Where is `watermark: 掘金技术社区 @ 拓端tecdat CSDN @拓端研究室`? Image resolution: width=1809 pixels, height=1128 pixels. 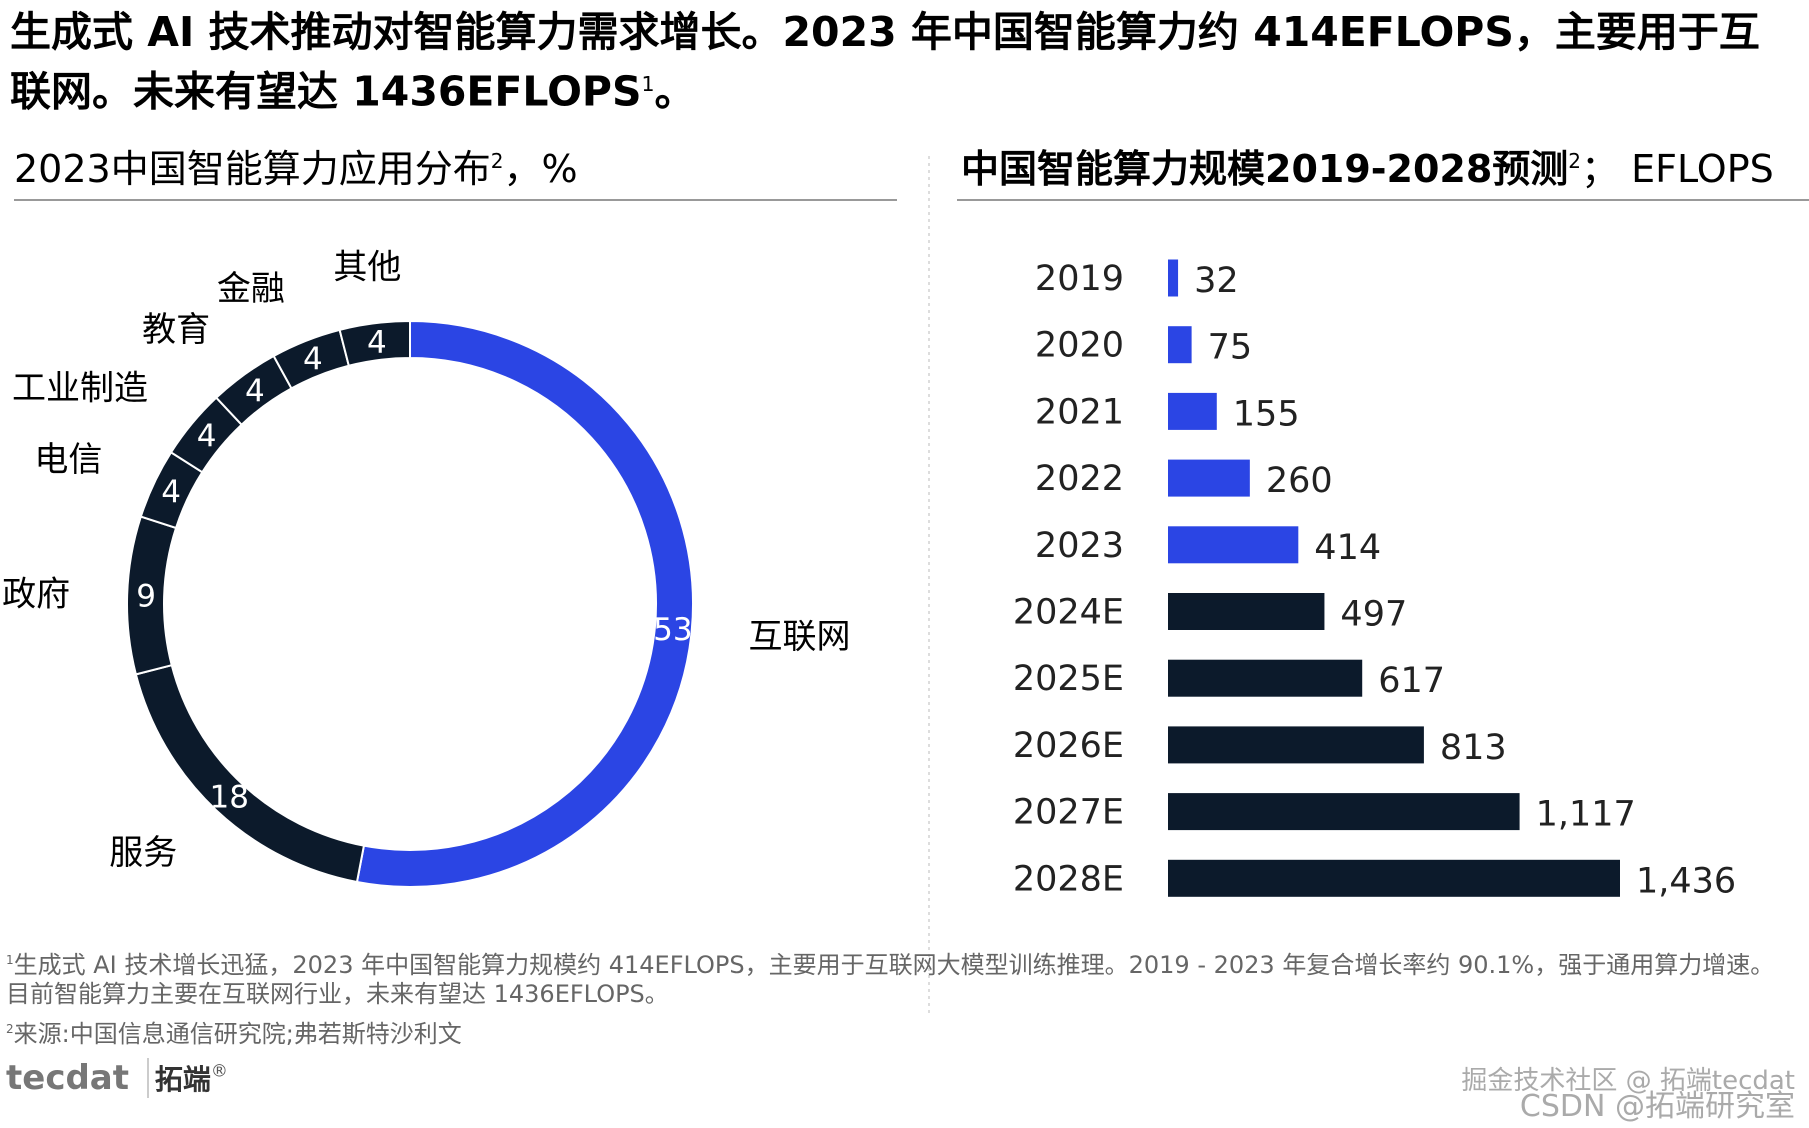 watermark: 掘金技术社区 @ 拓端tecdat CSDN @拓端研究室 is located at coordinates (1628, 1095).